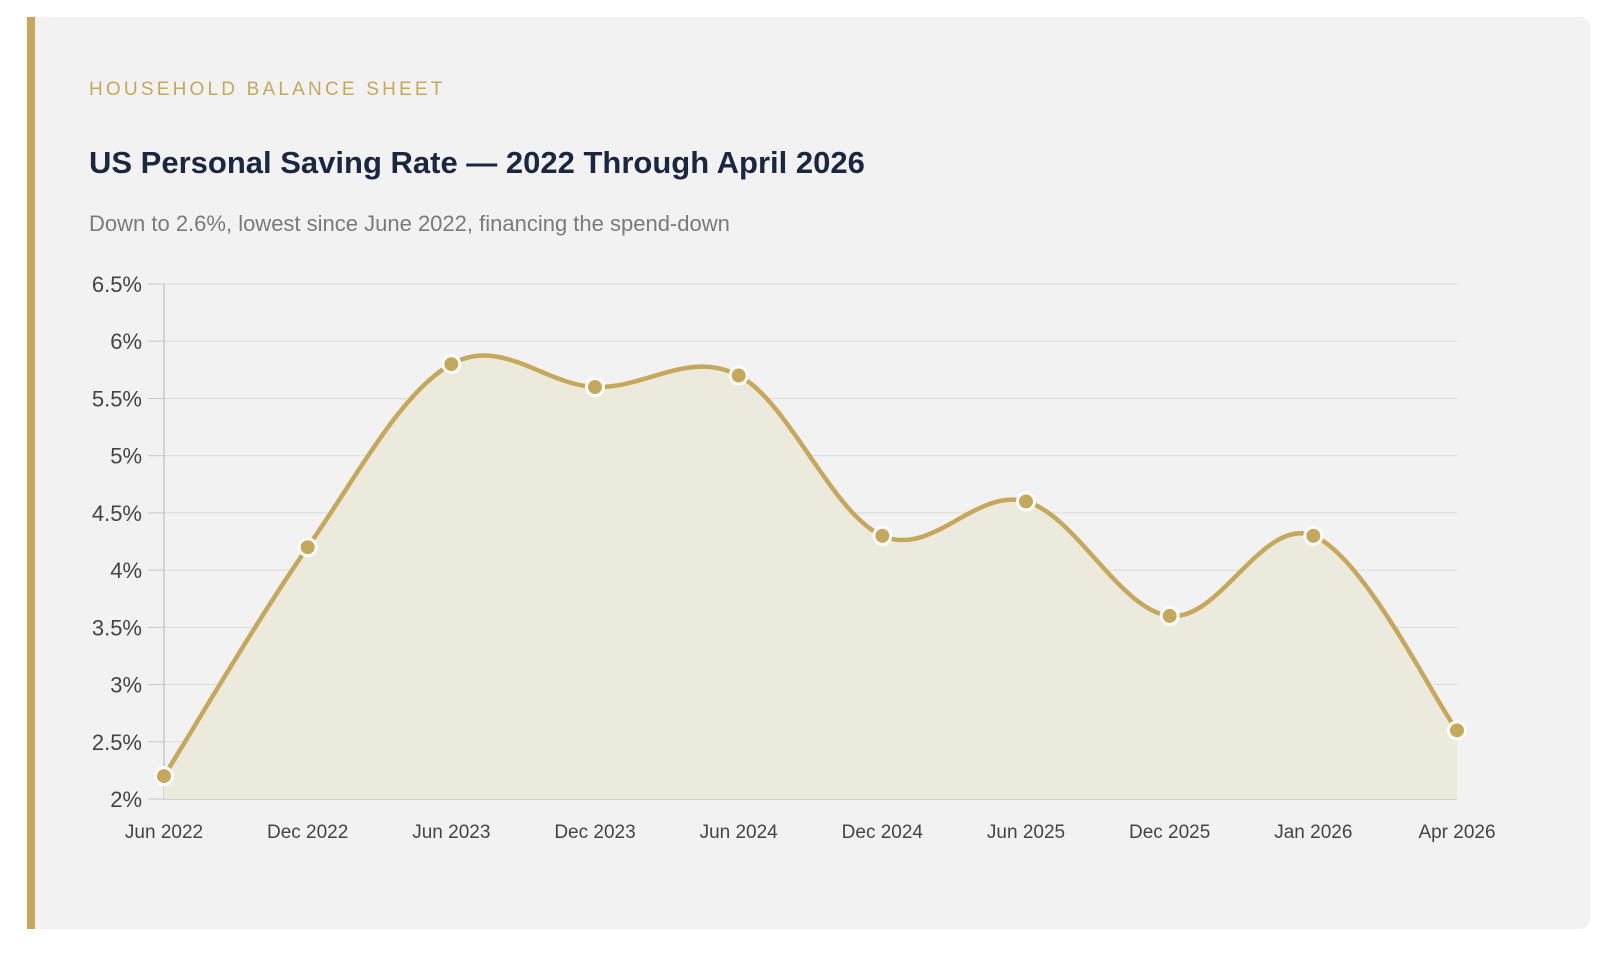 The image size is (1606, 956). Describe the element at coordinates (126, 570) in the screenshot. I see `y-tick-label: 4%` at that location.